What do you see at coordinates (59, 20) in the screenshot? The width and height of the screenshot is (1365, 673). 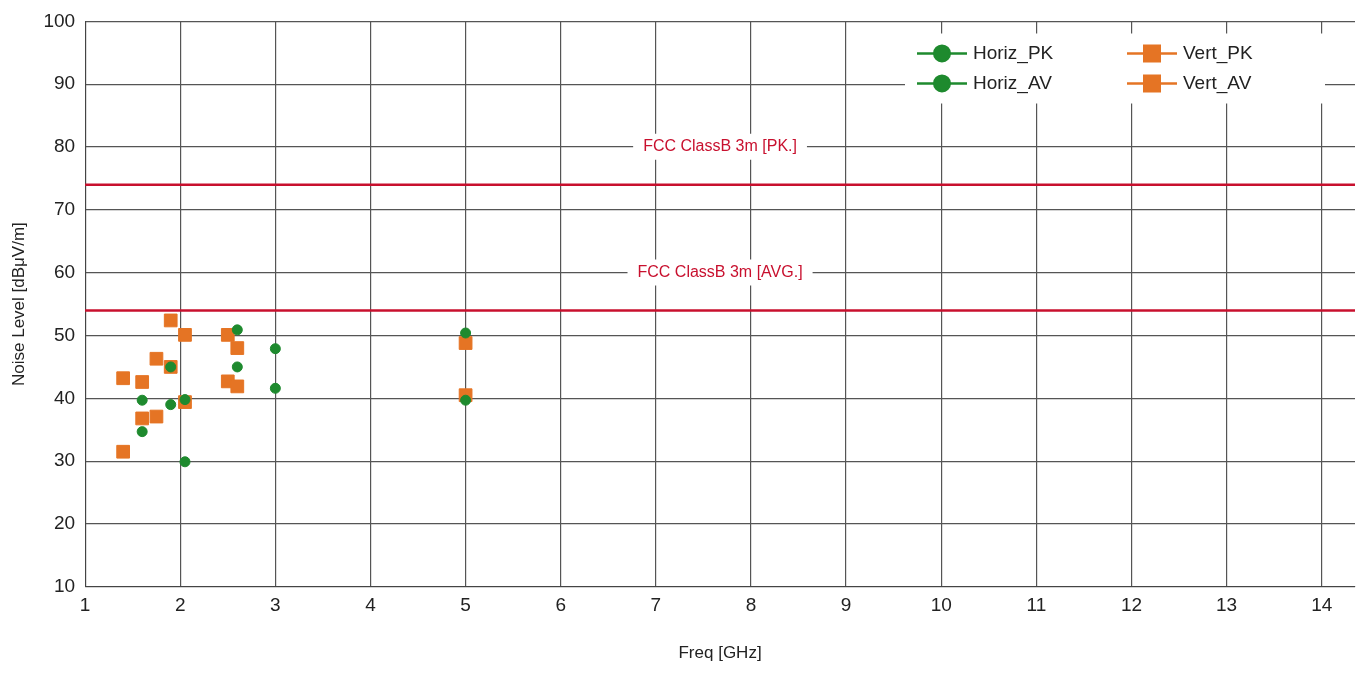 I see `y-tick-label: 100` at bounding box center [59, 20].